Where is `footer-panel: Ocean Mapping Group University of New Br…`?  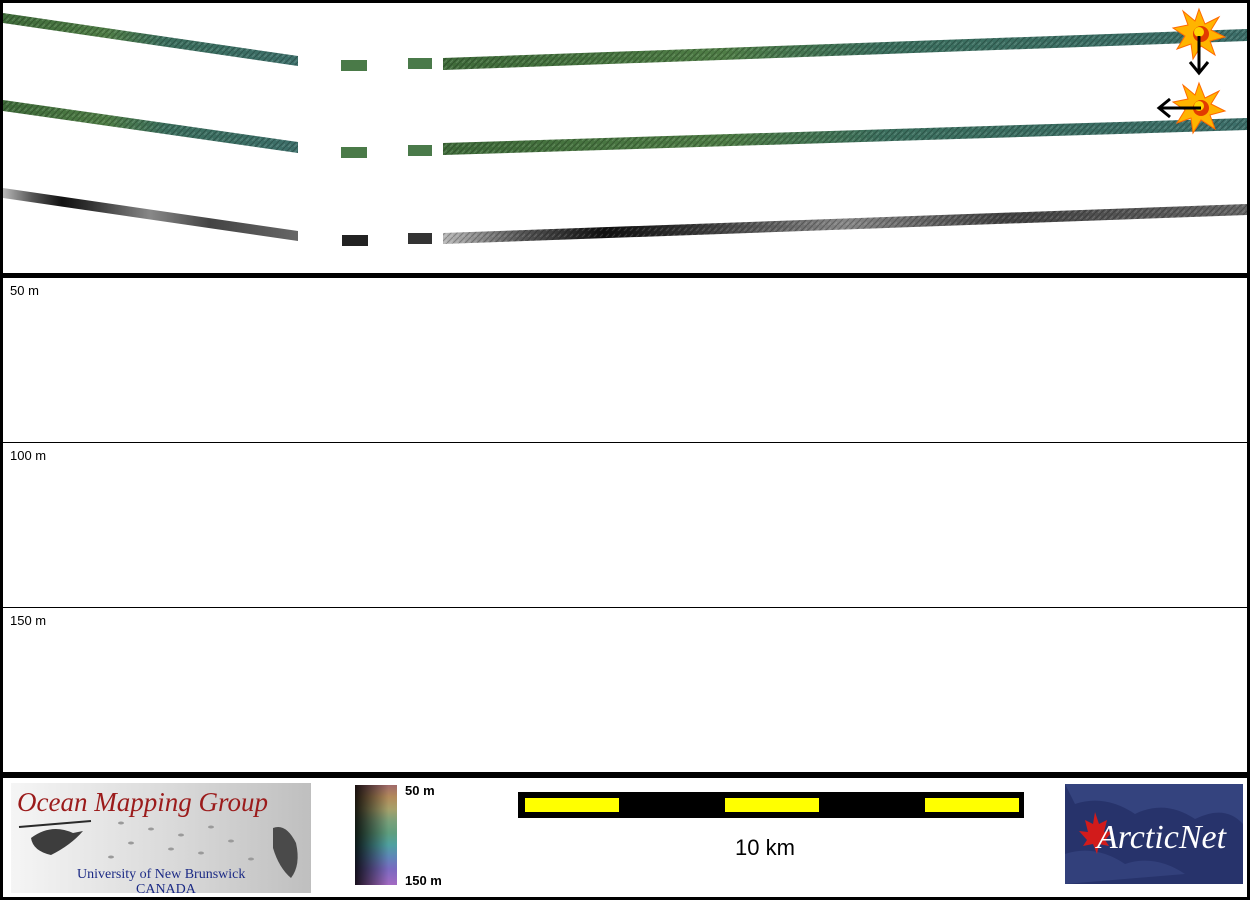 footer-panel: Ocean Mapping Group University of New Br… is located at coordinates (625, 837).